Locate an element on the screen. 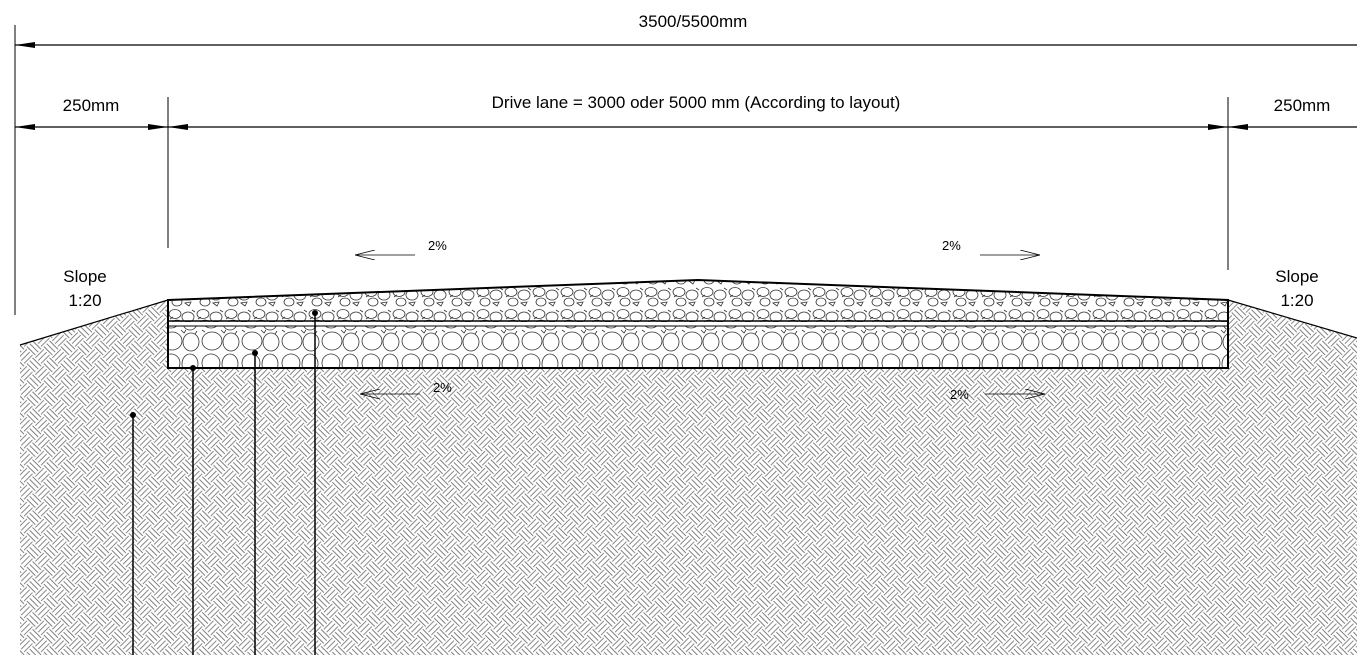 The height and width of the screenshot is (655, 1357). ground-line-left is located at coordinates (94, 322).